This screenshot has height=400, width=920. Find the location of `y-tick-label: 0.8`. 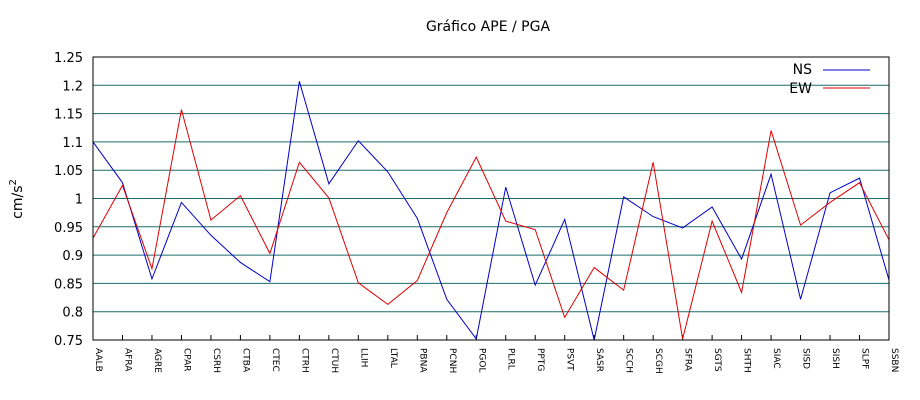

y-tick-label: 0.8 is located at coordinates (72, 313).